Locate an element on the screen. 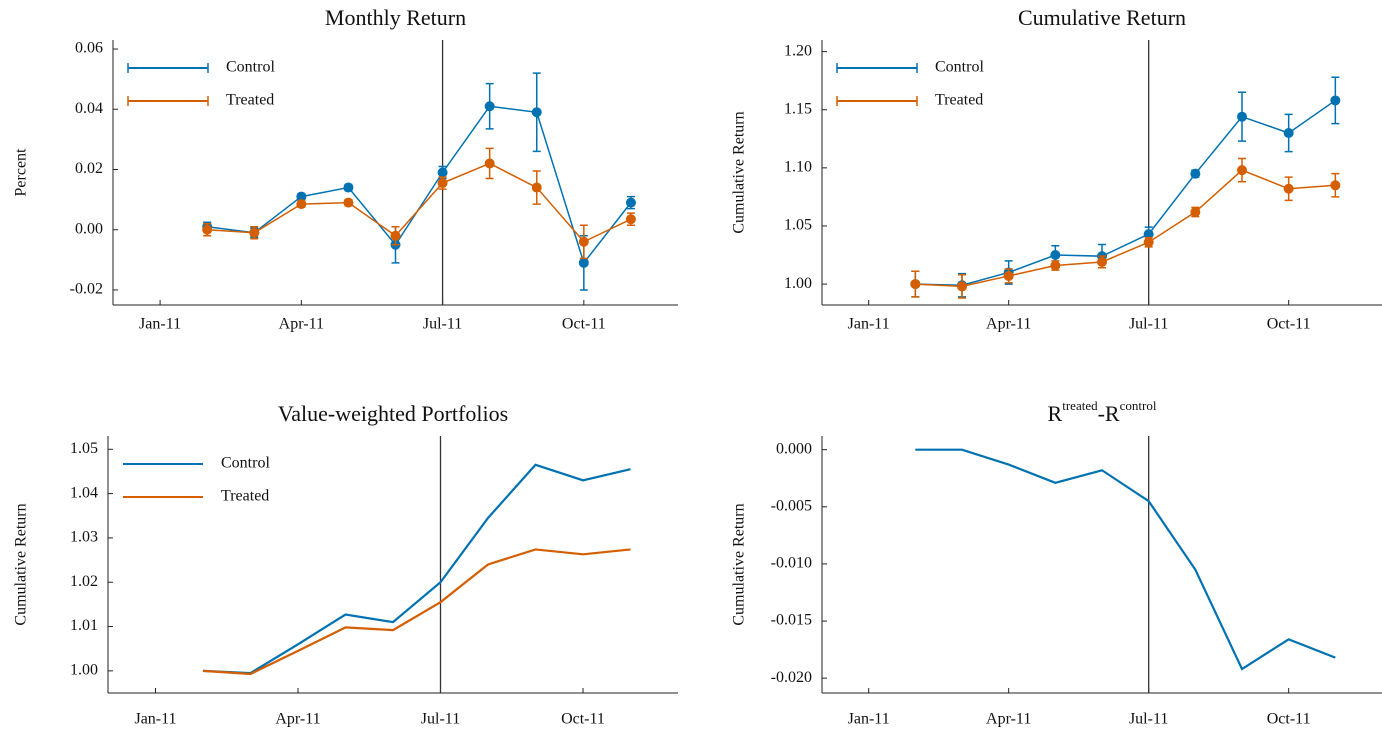 The image size is (1382, 735). y-tick-label: 1.15 is located at coordinates (798, 108).